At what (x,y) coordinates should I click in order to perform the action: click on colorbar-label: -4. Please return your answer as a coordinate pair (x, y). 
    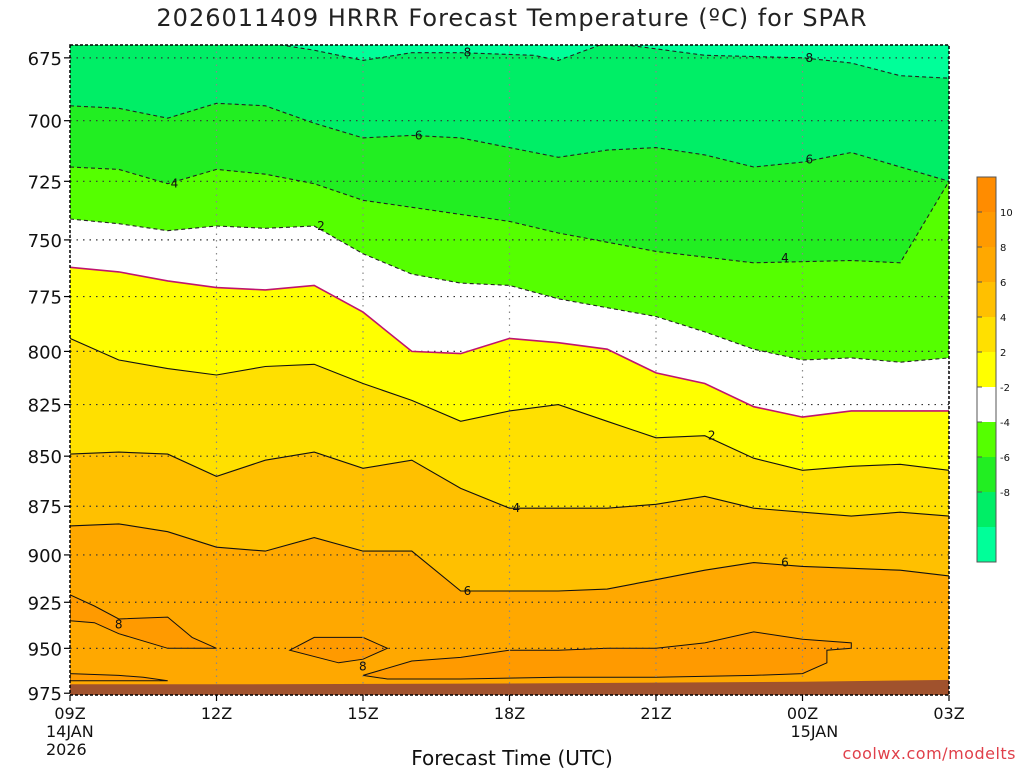
    Looking at the image, I should click on (1005, 423).